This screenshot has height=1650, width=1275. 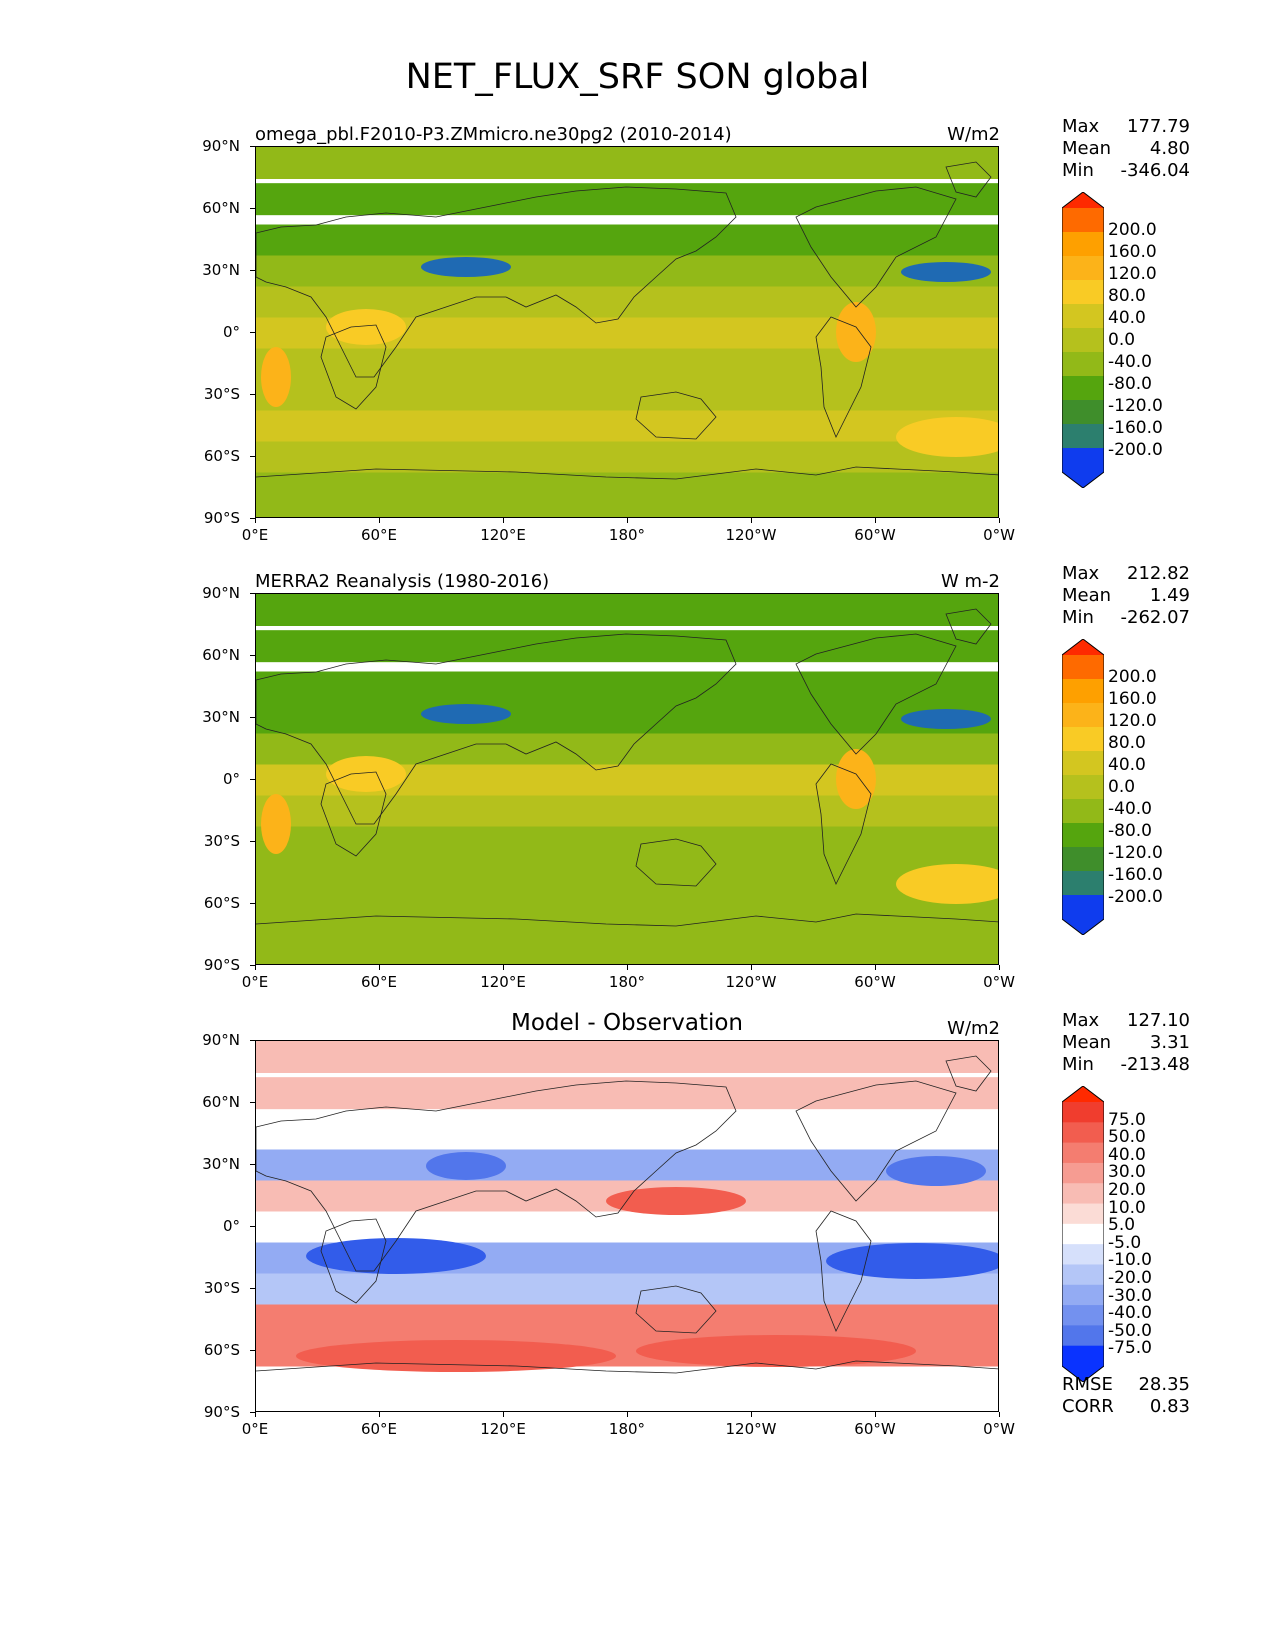 What do you see at coordinates (1126, 1396) in the screenshot?
I see `rmse-box: RMSE 28.35 CORR 0.83` at bounding box center [1126, 1396].